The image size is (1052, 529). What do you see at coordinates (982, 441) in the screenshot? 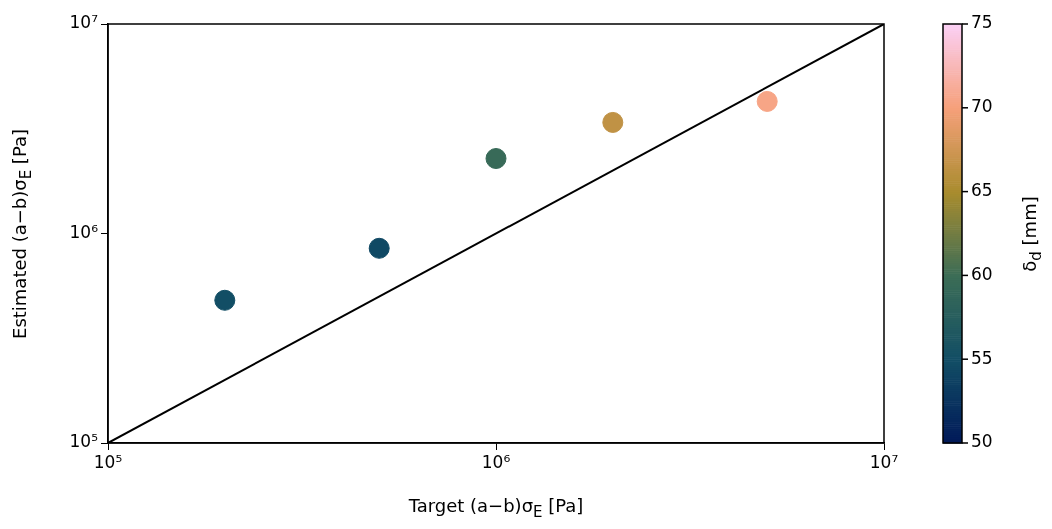
I see `color-bar-label: 50` at bounding box center [982, 441].